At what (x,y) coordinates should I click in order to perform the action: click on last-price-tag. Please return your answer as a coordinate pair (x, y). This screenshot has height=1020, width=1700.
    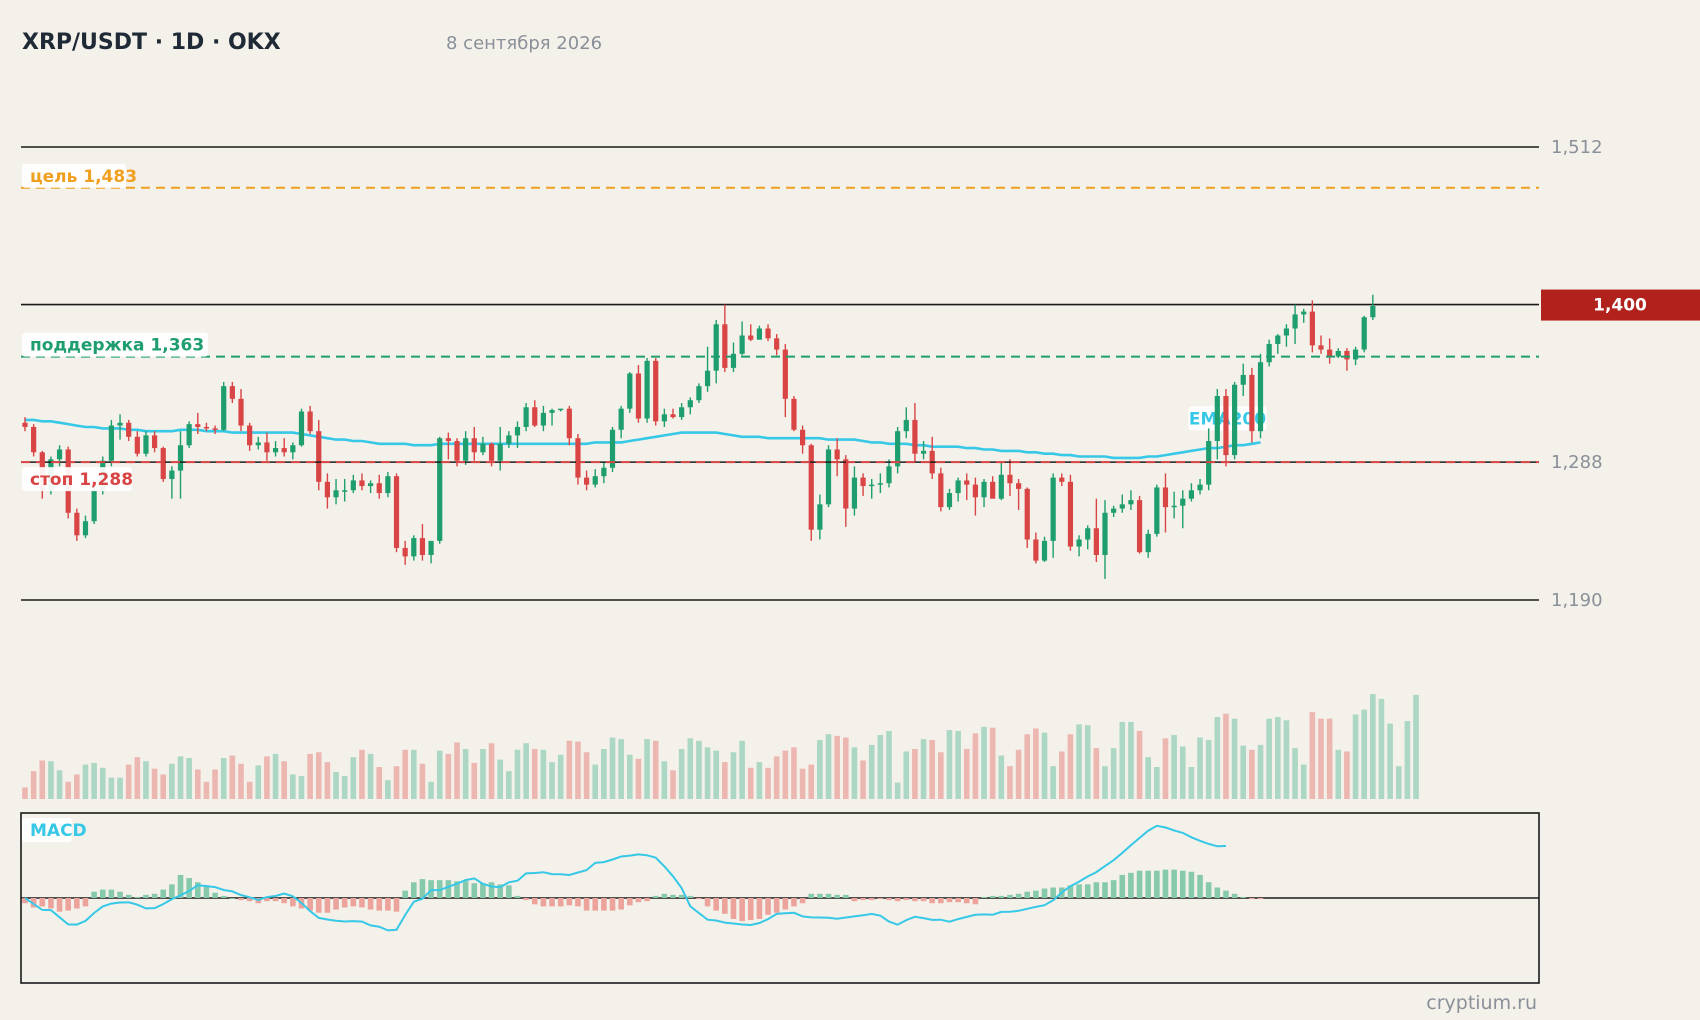
    Looking at the image, I should click on (1620, 305).